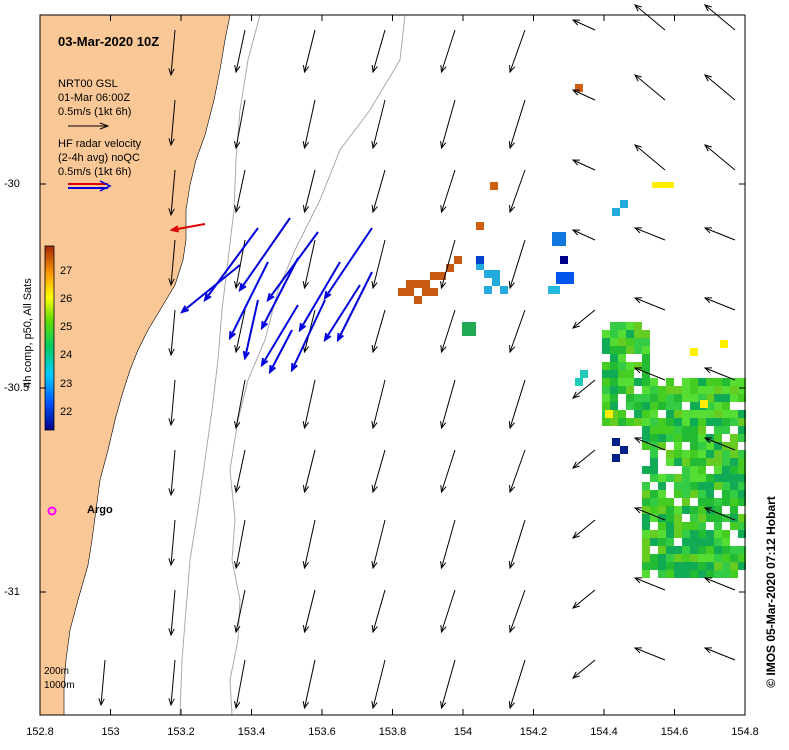 This screenshot has height=750, width=789. I want to click on colorbar-tick-label: 24, so click(66, 355).